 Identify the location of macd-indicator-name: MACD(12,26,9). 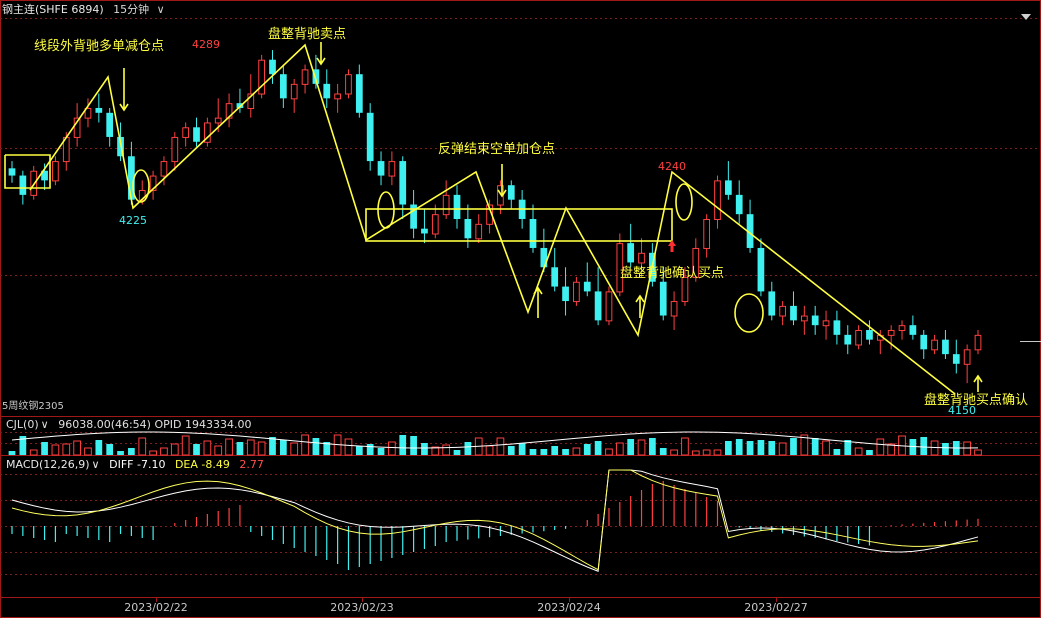
(48, 464).